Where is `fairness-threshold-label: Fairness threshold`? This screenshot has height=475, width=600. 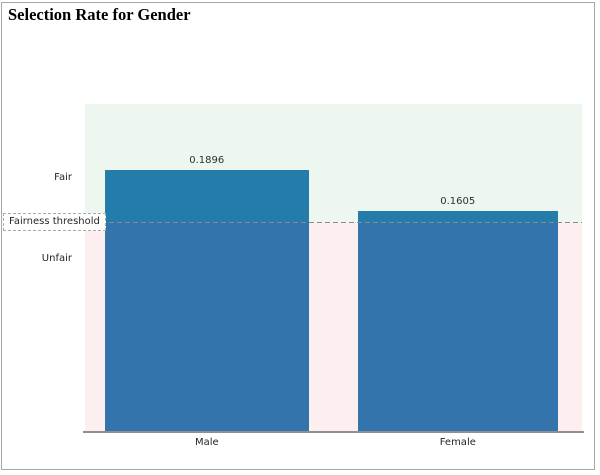
fairness-threshold-label: Fairness threshold is located at coordinates (54, 221).